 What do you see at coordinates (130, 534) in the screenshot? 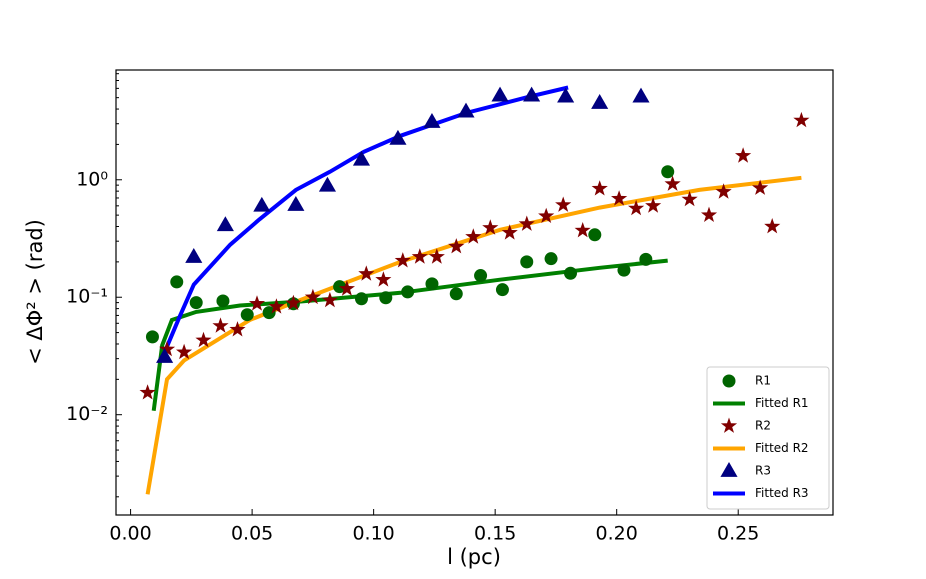
I see `x-tick-label: 0.00` at bounding box center [130, 534].